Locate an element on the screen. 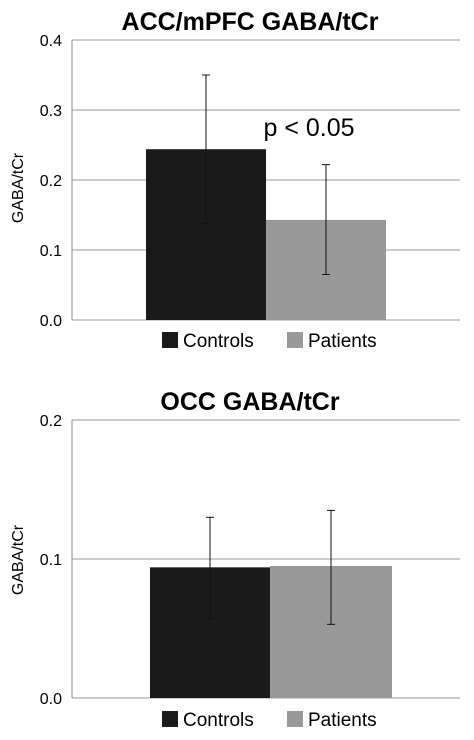 The width and height of the screenshot is (474, 740). significance-annotation: p < 0.05 is located at coordinates (308, 128).